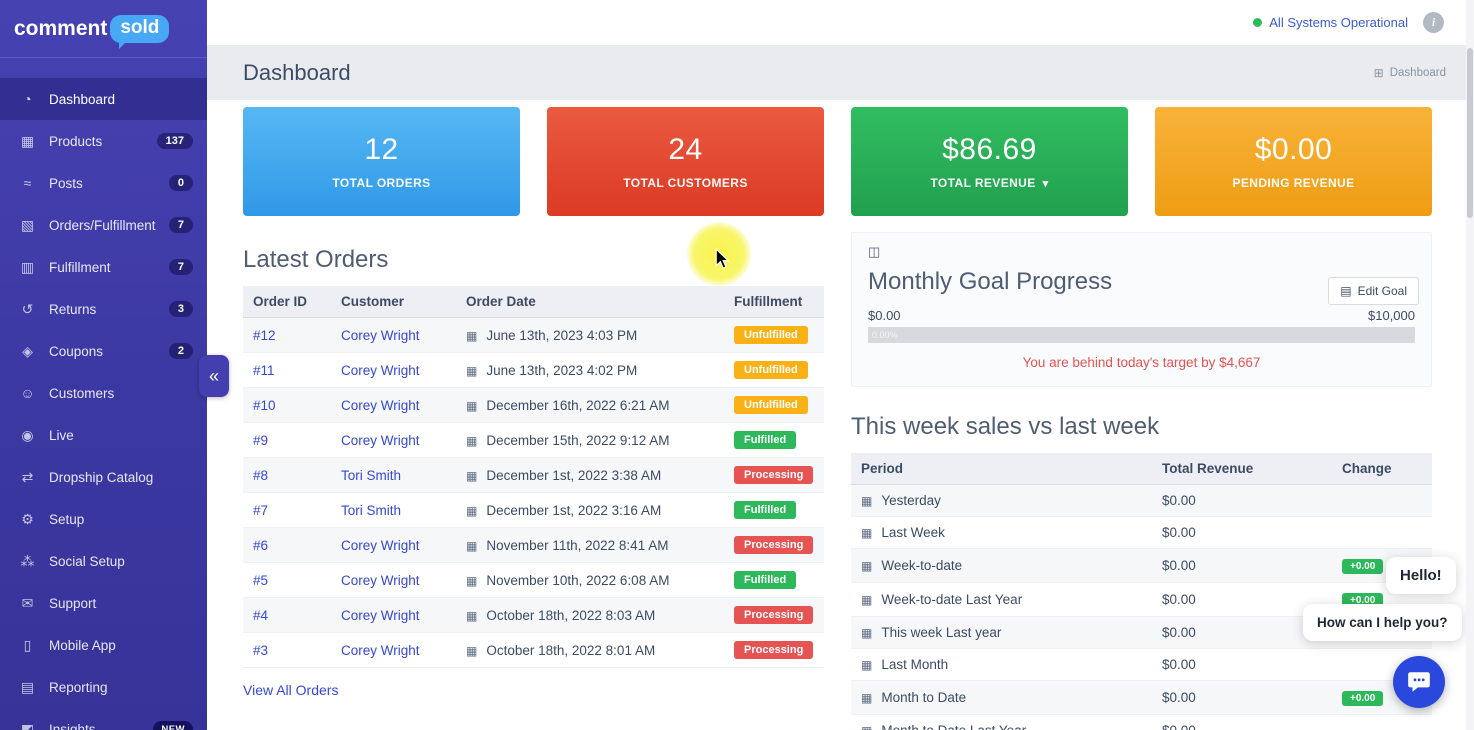 The width and height of the screenshot is (1474, 730). I want to click on reporting-icon: ▤, so click(27, 686).